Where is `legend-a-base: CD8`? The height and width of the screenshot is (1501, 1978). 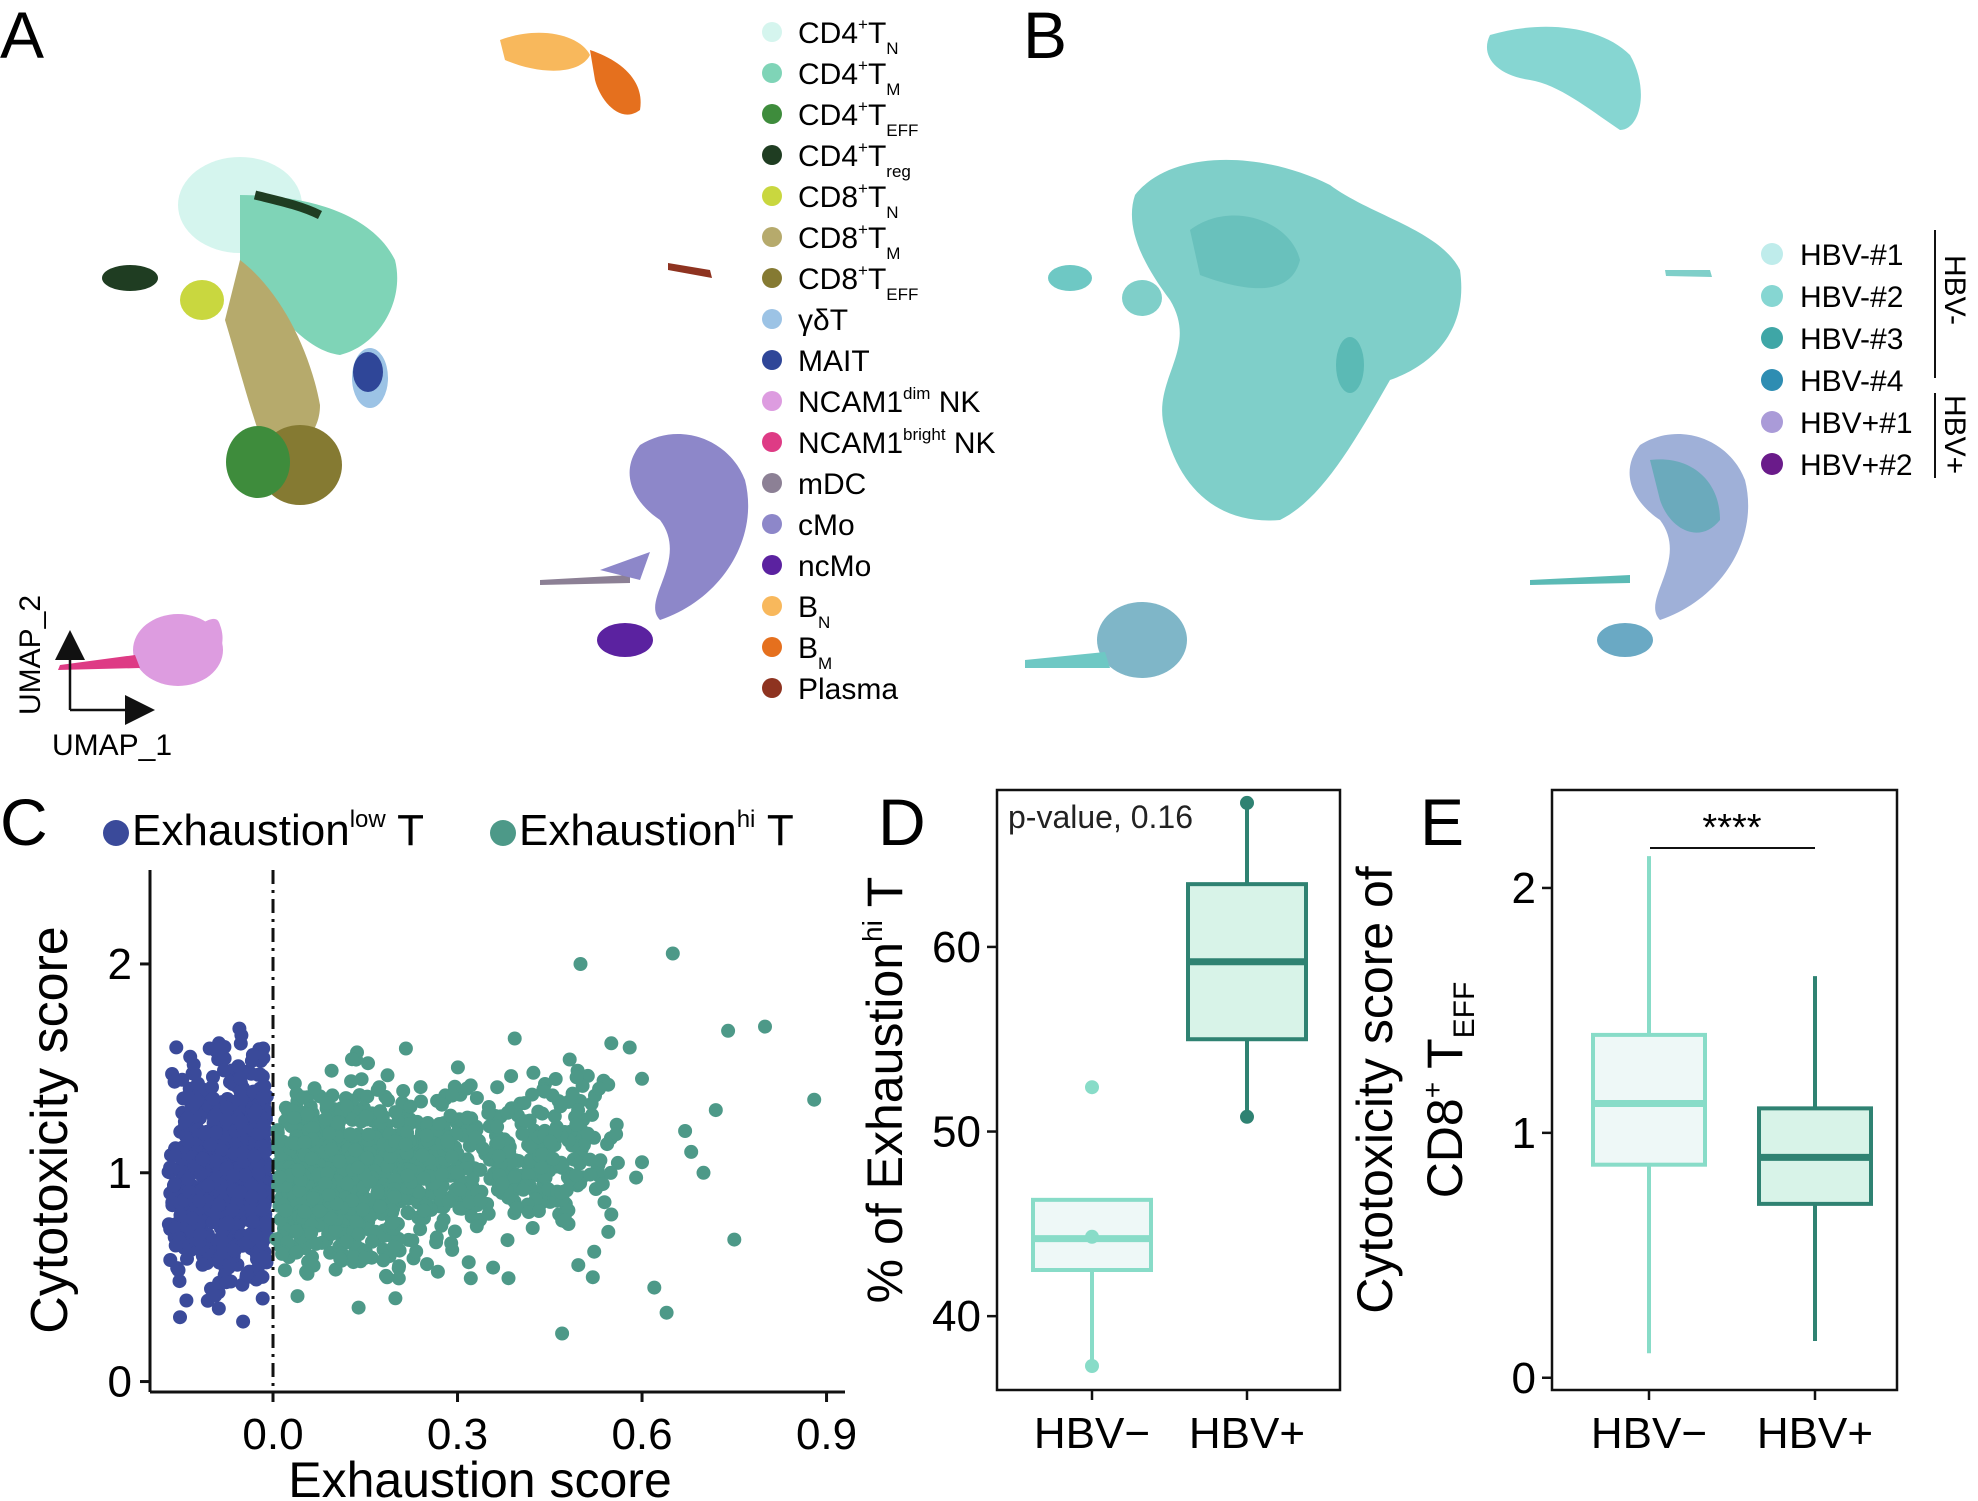
legend-a-base: CD8 is located at coordinates (828, 279).